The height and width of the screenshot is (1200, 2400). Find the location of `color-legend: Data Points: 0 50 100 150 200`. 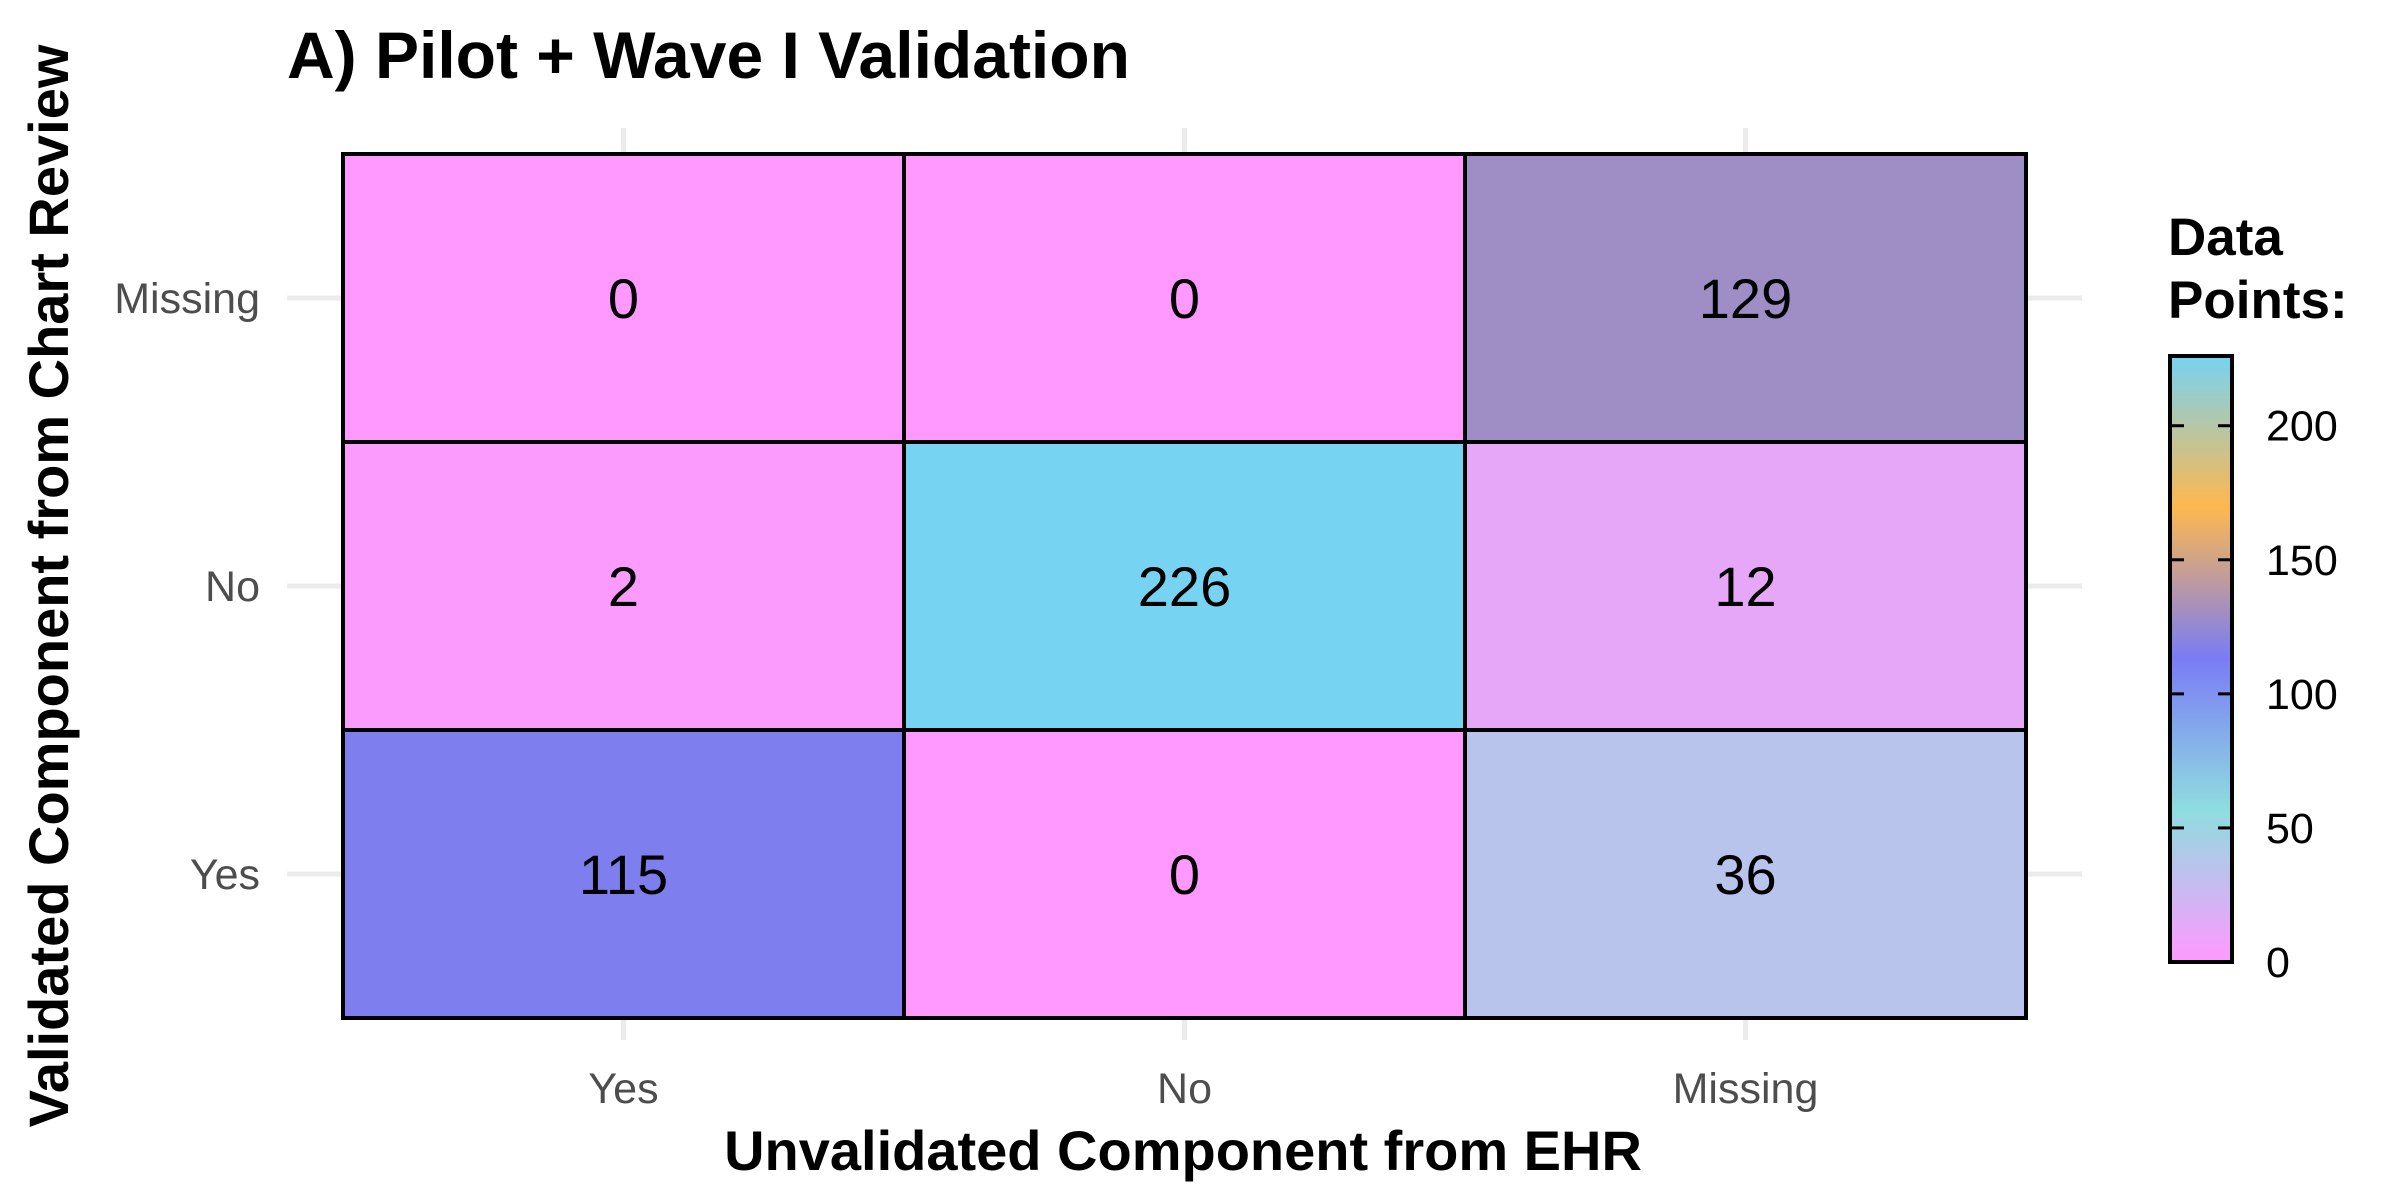

color-legend: Data Points: 0 50 100 150 200 is located at coordinates (2258, 597).